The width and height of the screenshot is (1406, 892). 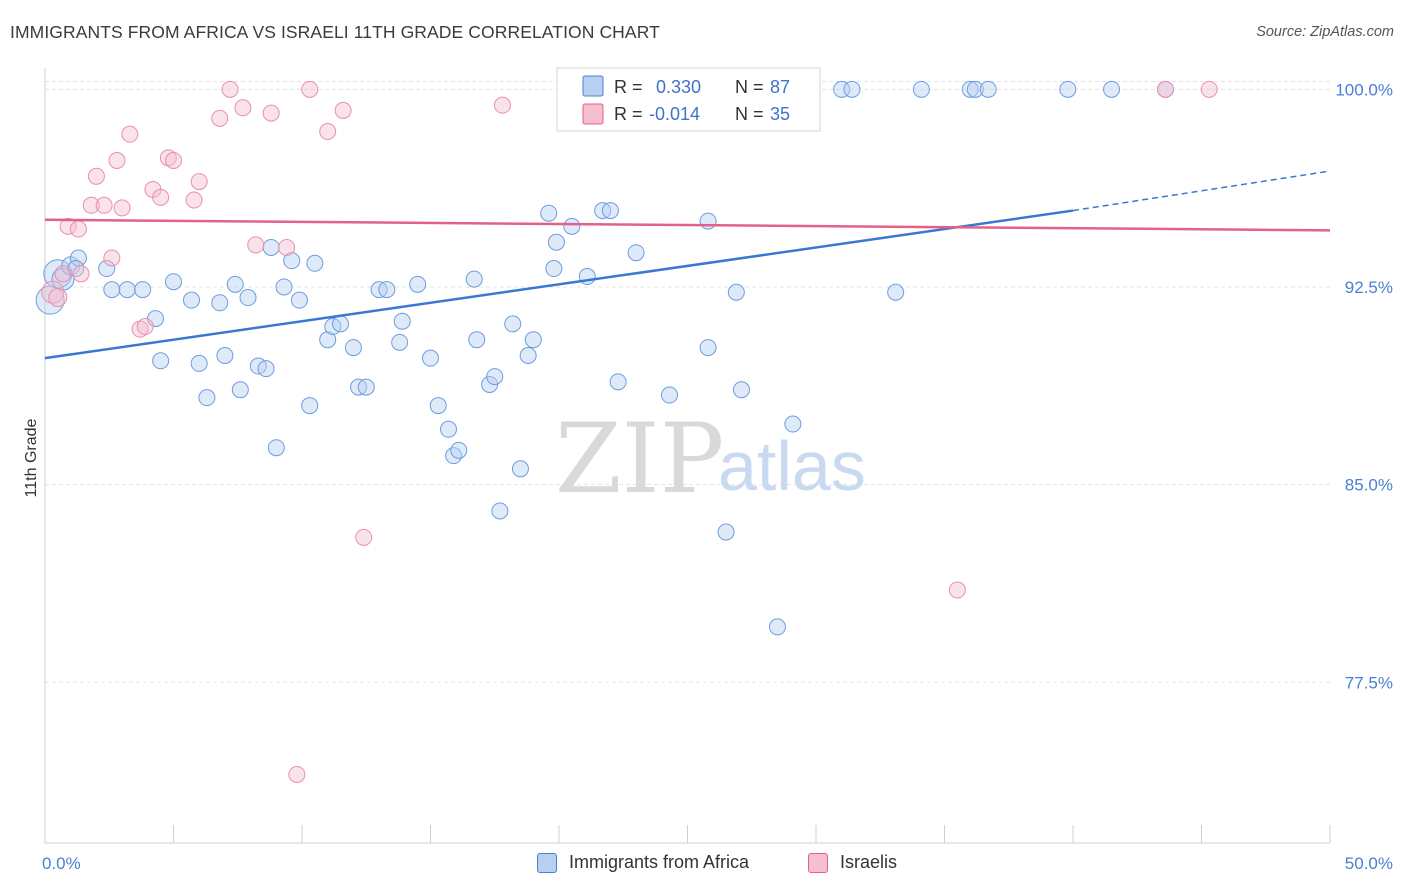 I want to click on legend-n-label-blue: N =, so click(x=749, y=87).